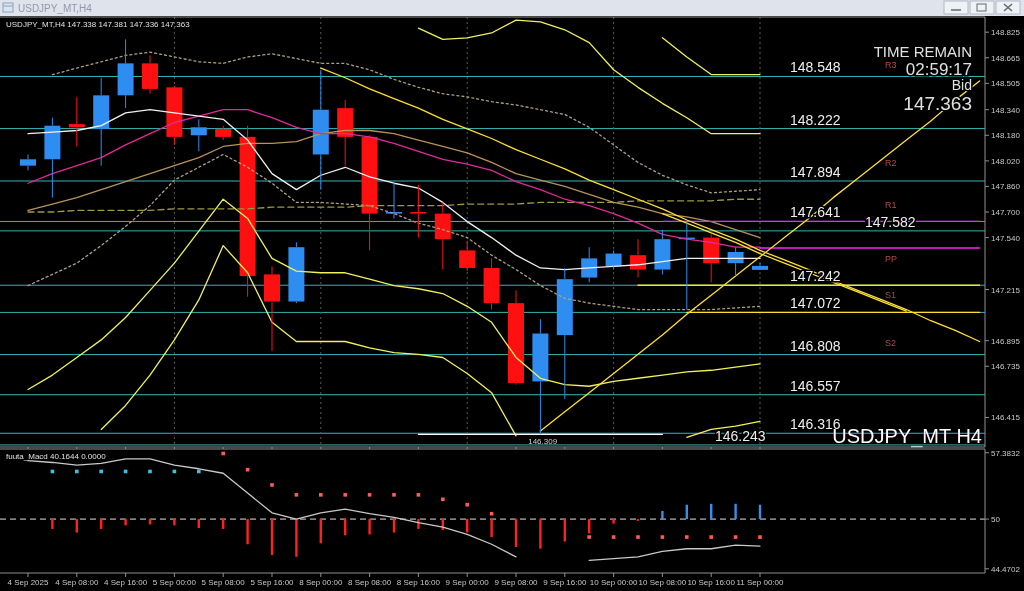 Image resolution: width=1024 pixels, height=591 pixels. I want to click on annotation: S1, so click(891, 295).